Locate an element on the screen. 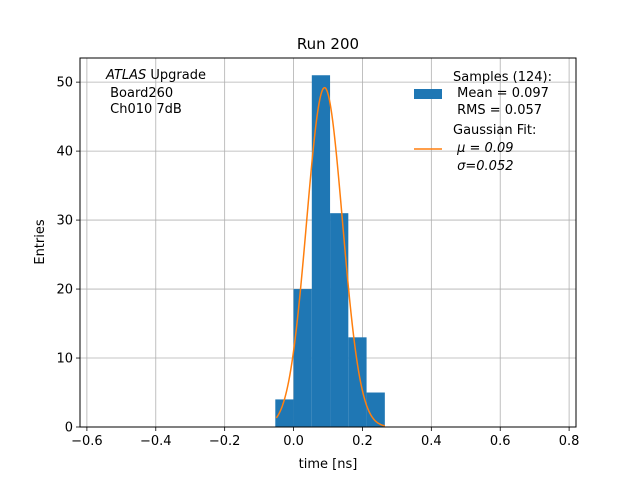  x-tick-label: 0.4 is located at coordinates (431, 441).